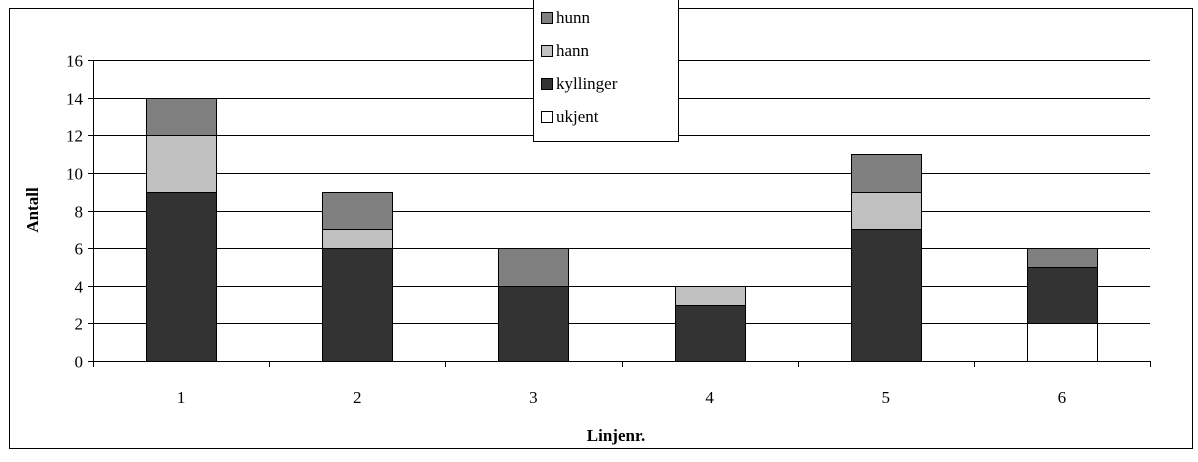 This screenshot has height=462, width=1198. What do you see at coordinates (587, 83) in the screenshot?
I see `legend-label-kyllinger: kyllinger` at bounding box center [587, 83].